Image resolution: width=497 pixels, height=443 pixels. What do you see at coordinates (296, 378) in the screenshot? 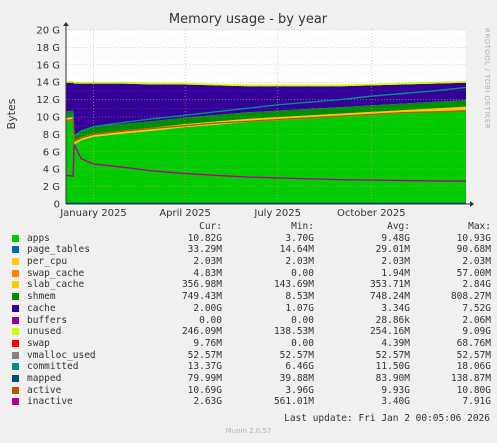
I see `legend-value-min: 39.88M` at bounding box center [296, 378].